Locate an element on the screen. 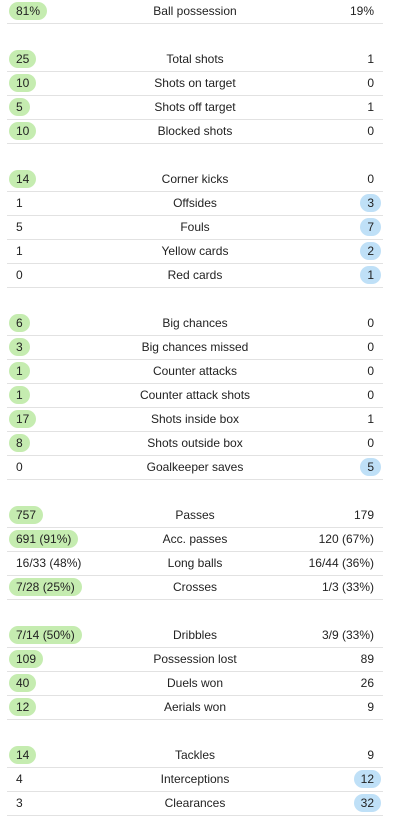 The image size is (400, 823). stat-label: Shots inside box is located at coordinates (195, 419).